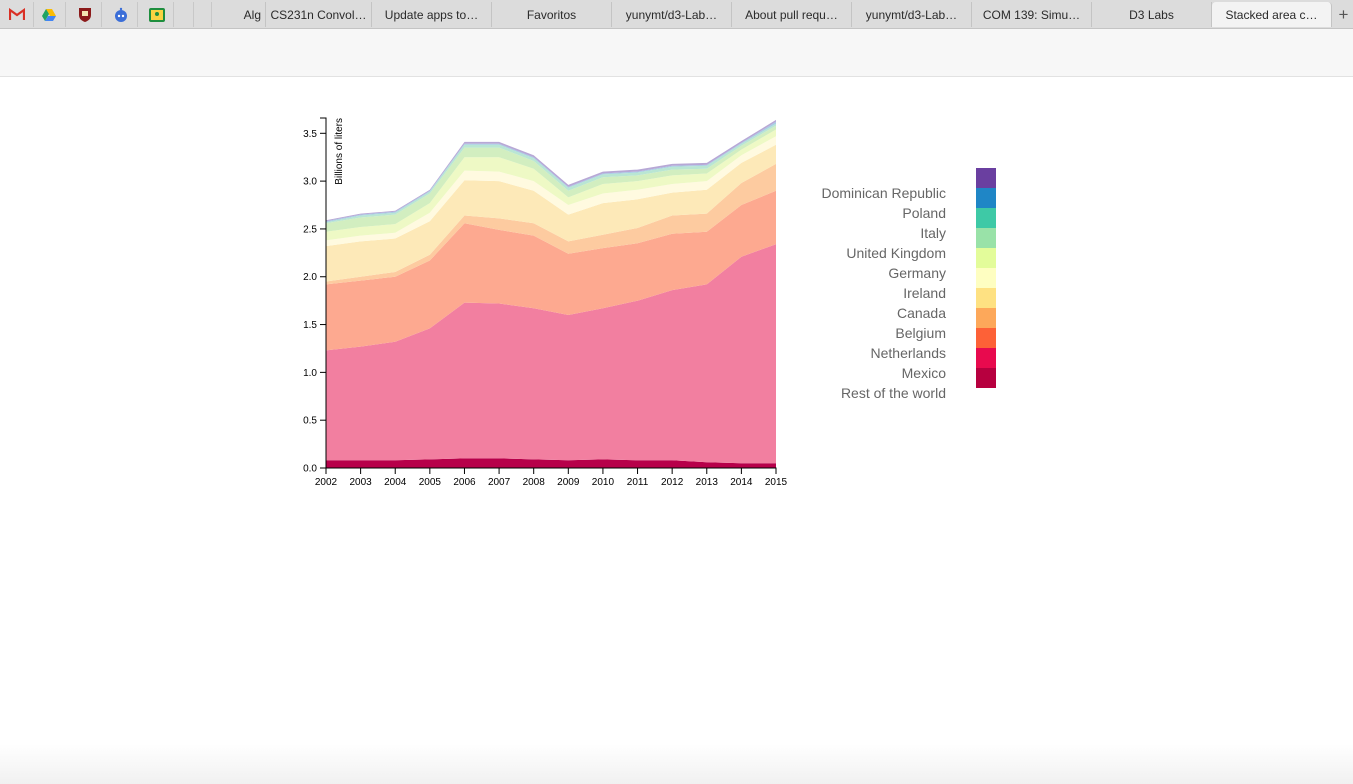 The image size is (1353, 784). I want to click on pinned-tab-reddit-alien, so click(121, 14).